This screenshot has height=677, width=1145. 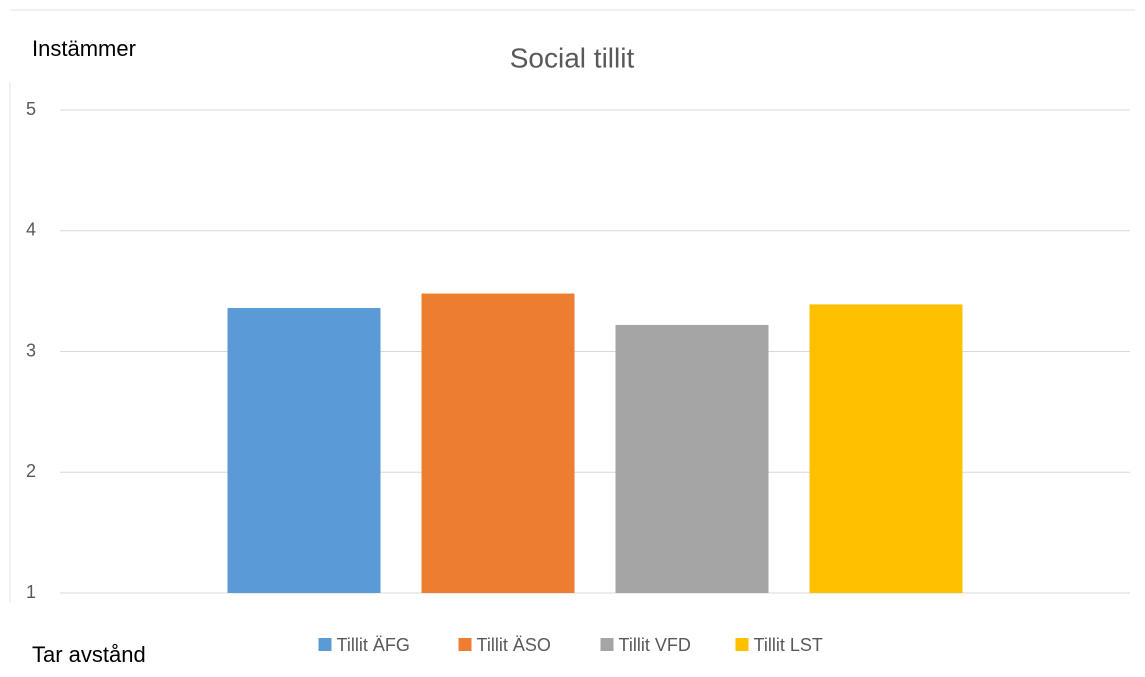 What do you see at coordinates (31, 109) in the screenshot?
I see `y-tick-label: 5` at bounding box center [31, 109].